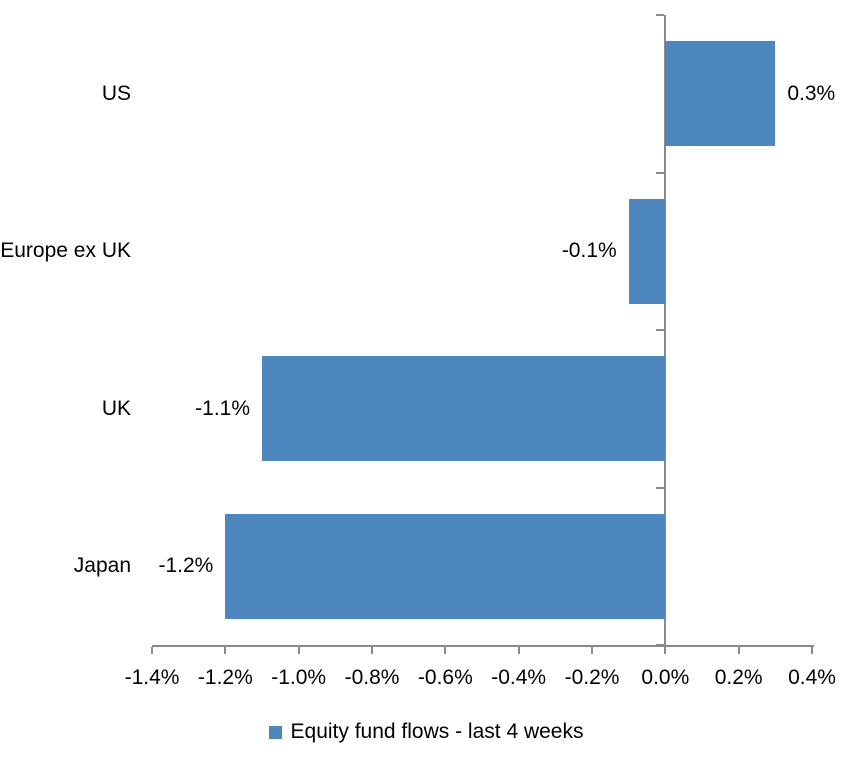  What do you see at coordinates (102, 566) in the screenshot?
I see `category-label-japan: Japan` at bounding box center [102, 566].